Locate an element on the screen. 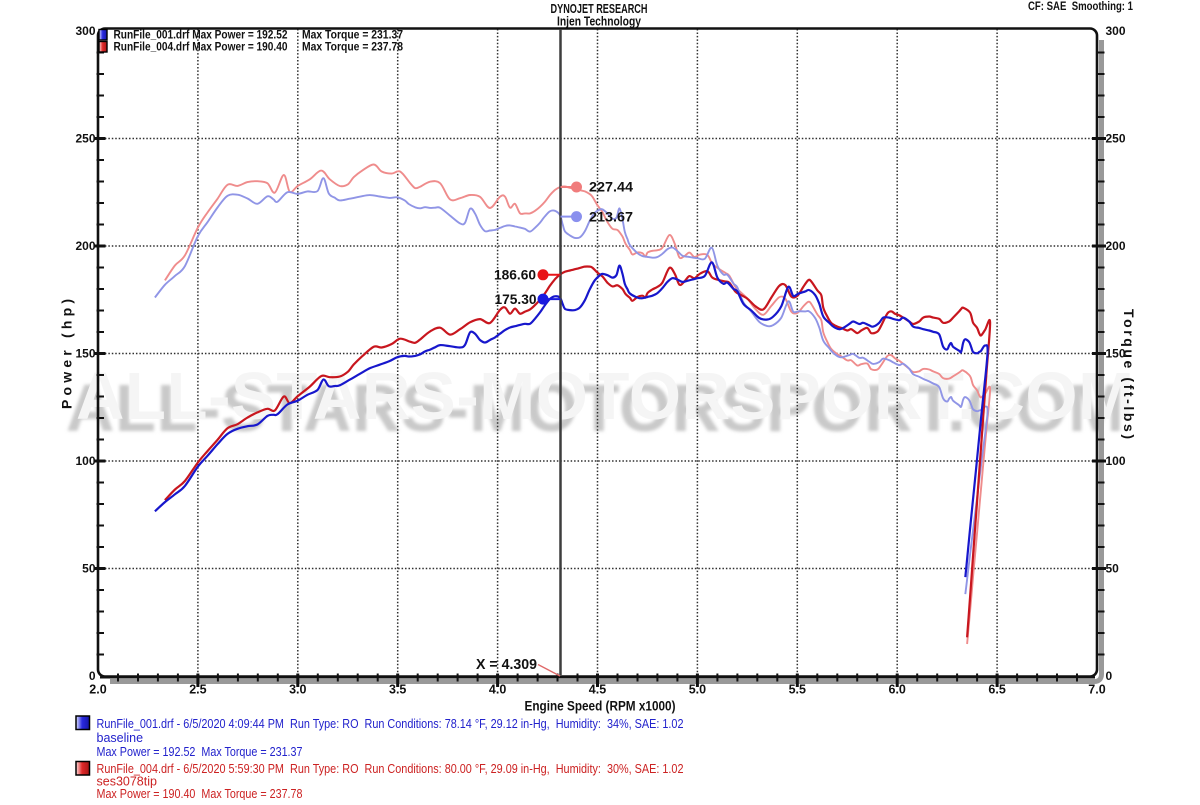 The height and width of the screenshot is (805, 1200). svg-text: CF: SAE Smoothing: 1 is located at coordinates (1080, 7).